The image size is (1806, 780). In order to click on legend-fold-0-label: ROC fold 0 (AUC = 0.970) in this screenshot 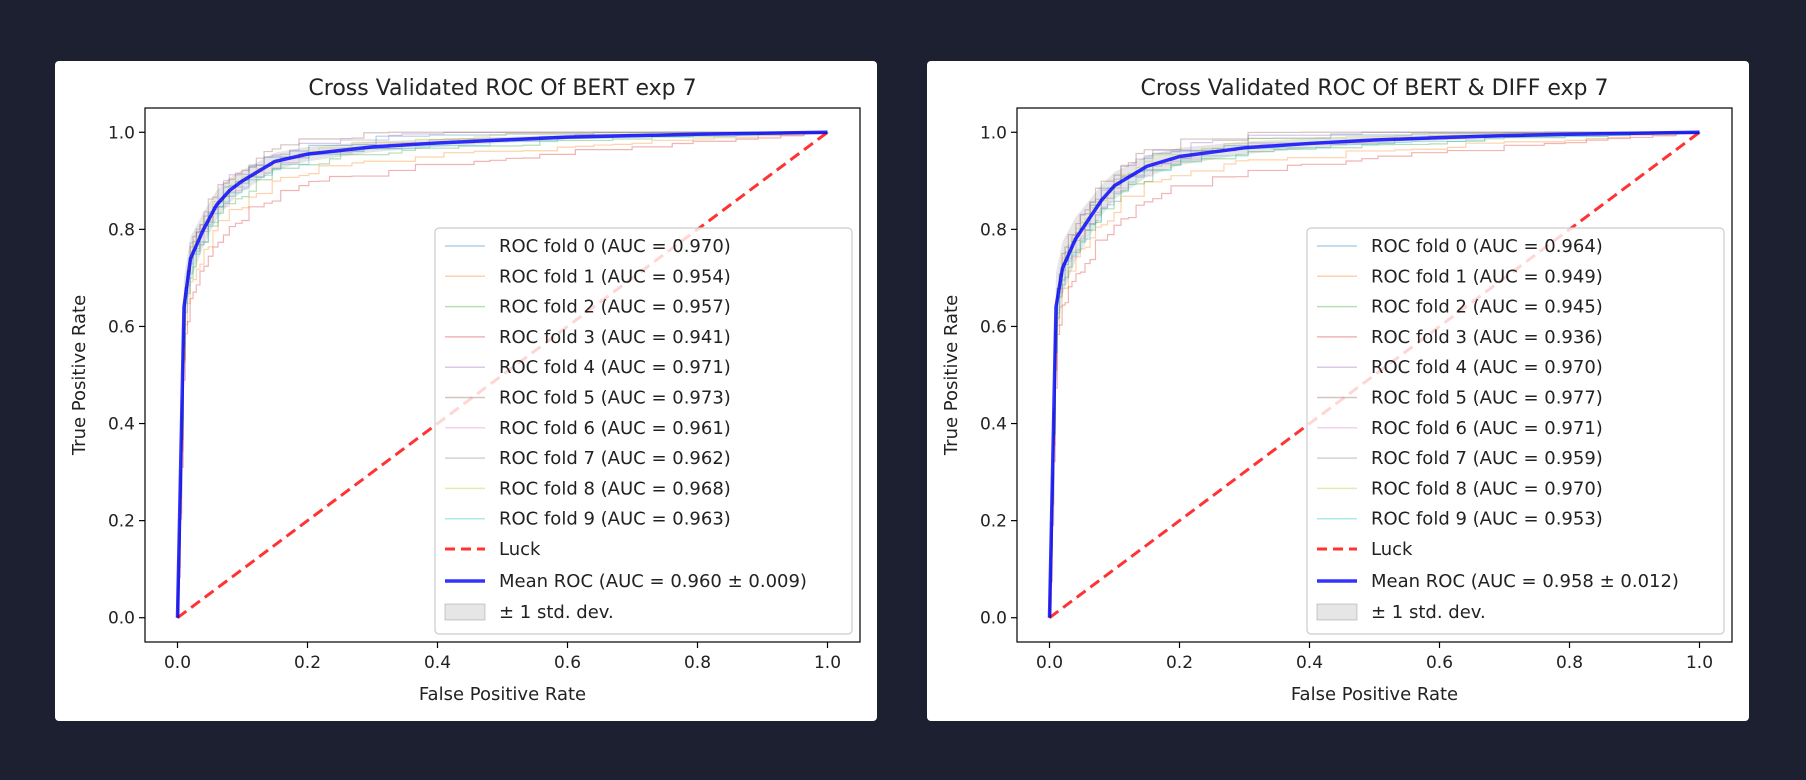, I will do `click(615, 246)`.